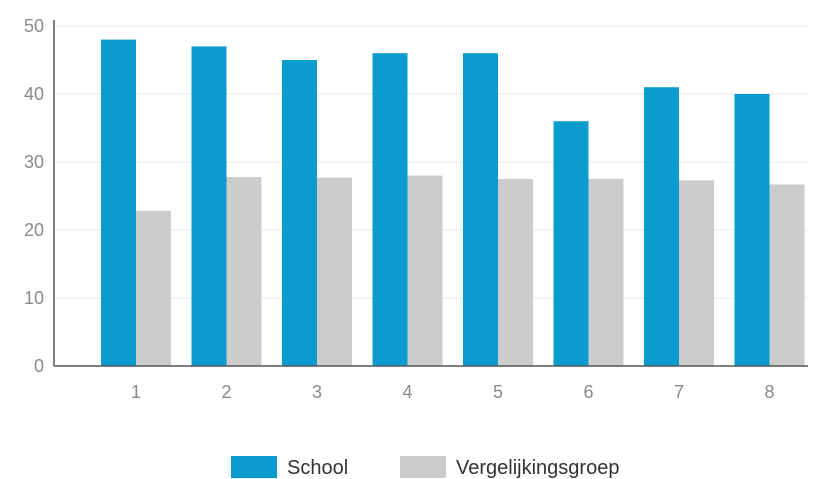 Image resolution: width=818 pixels, height=479 pixels. Describe the element at coordinates (226, 392) in the screenshot. I see `x-tick-label: 2` at that location.